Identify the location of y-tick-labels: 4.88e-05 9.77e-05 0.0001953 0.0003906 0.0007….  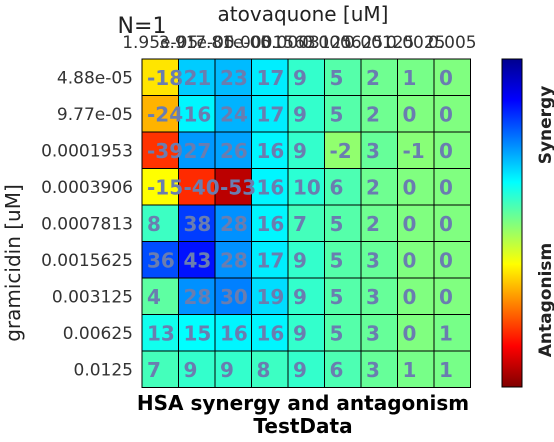
(87, 224).